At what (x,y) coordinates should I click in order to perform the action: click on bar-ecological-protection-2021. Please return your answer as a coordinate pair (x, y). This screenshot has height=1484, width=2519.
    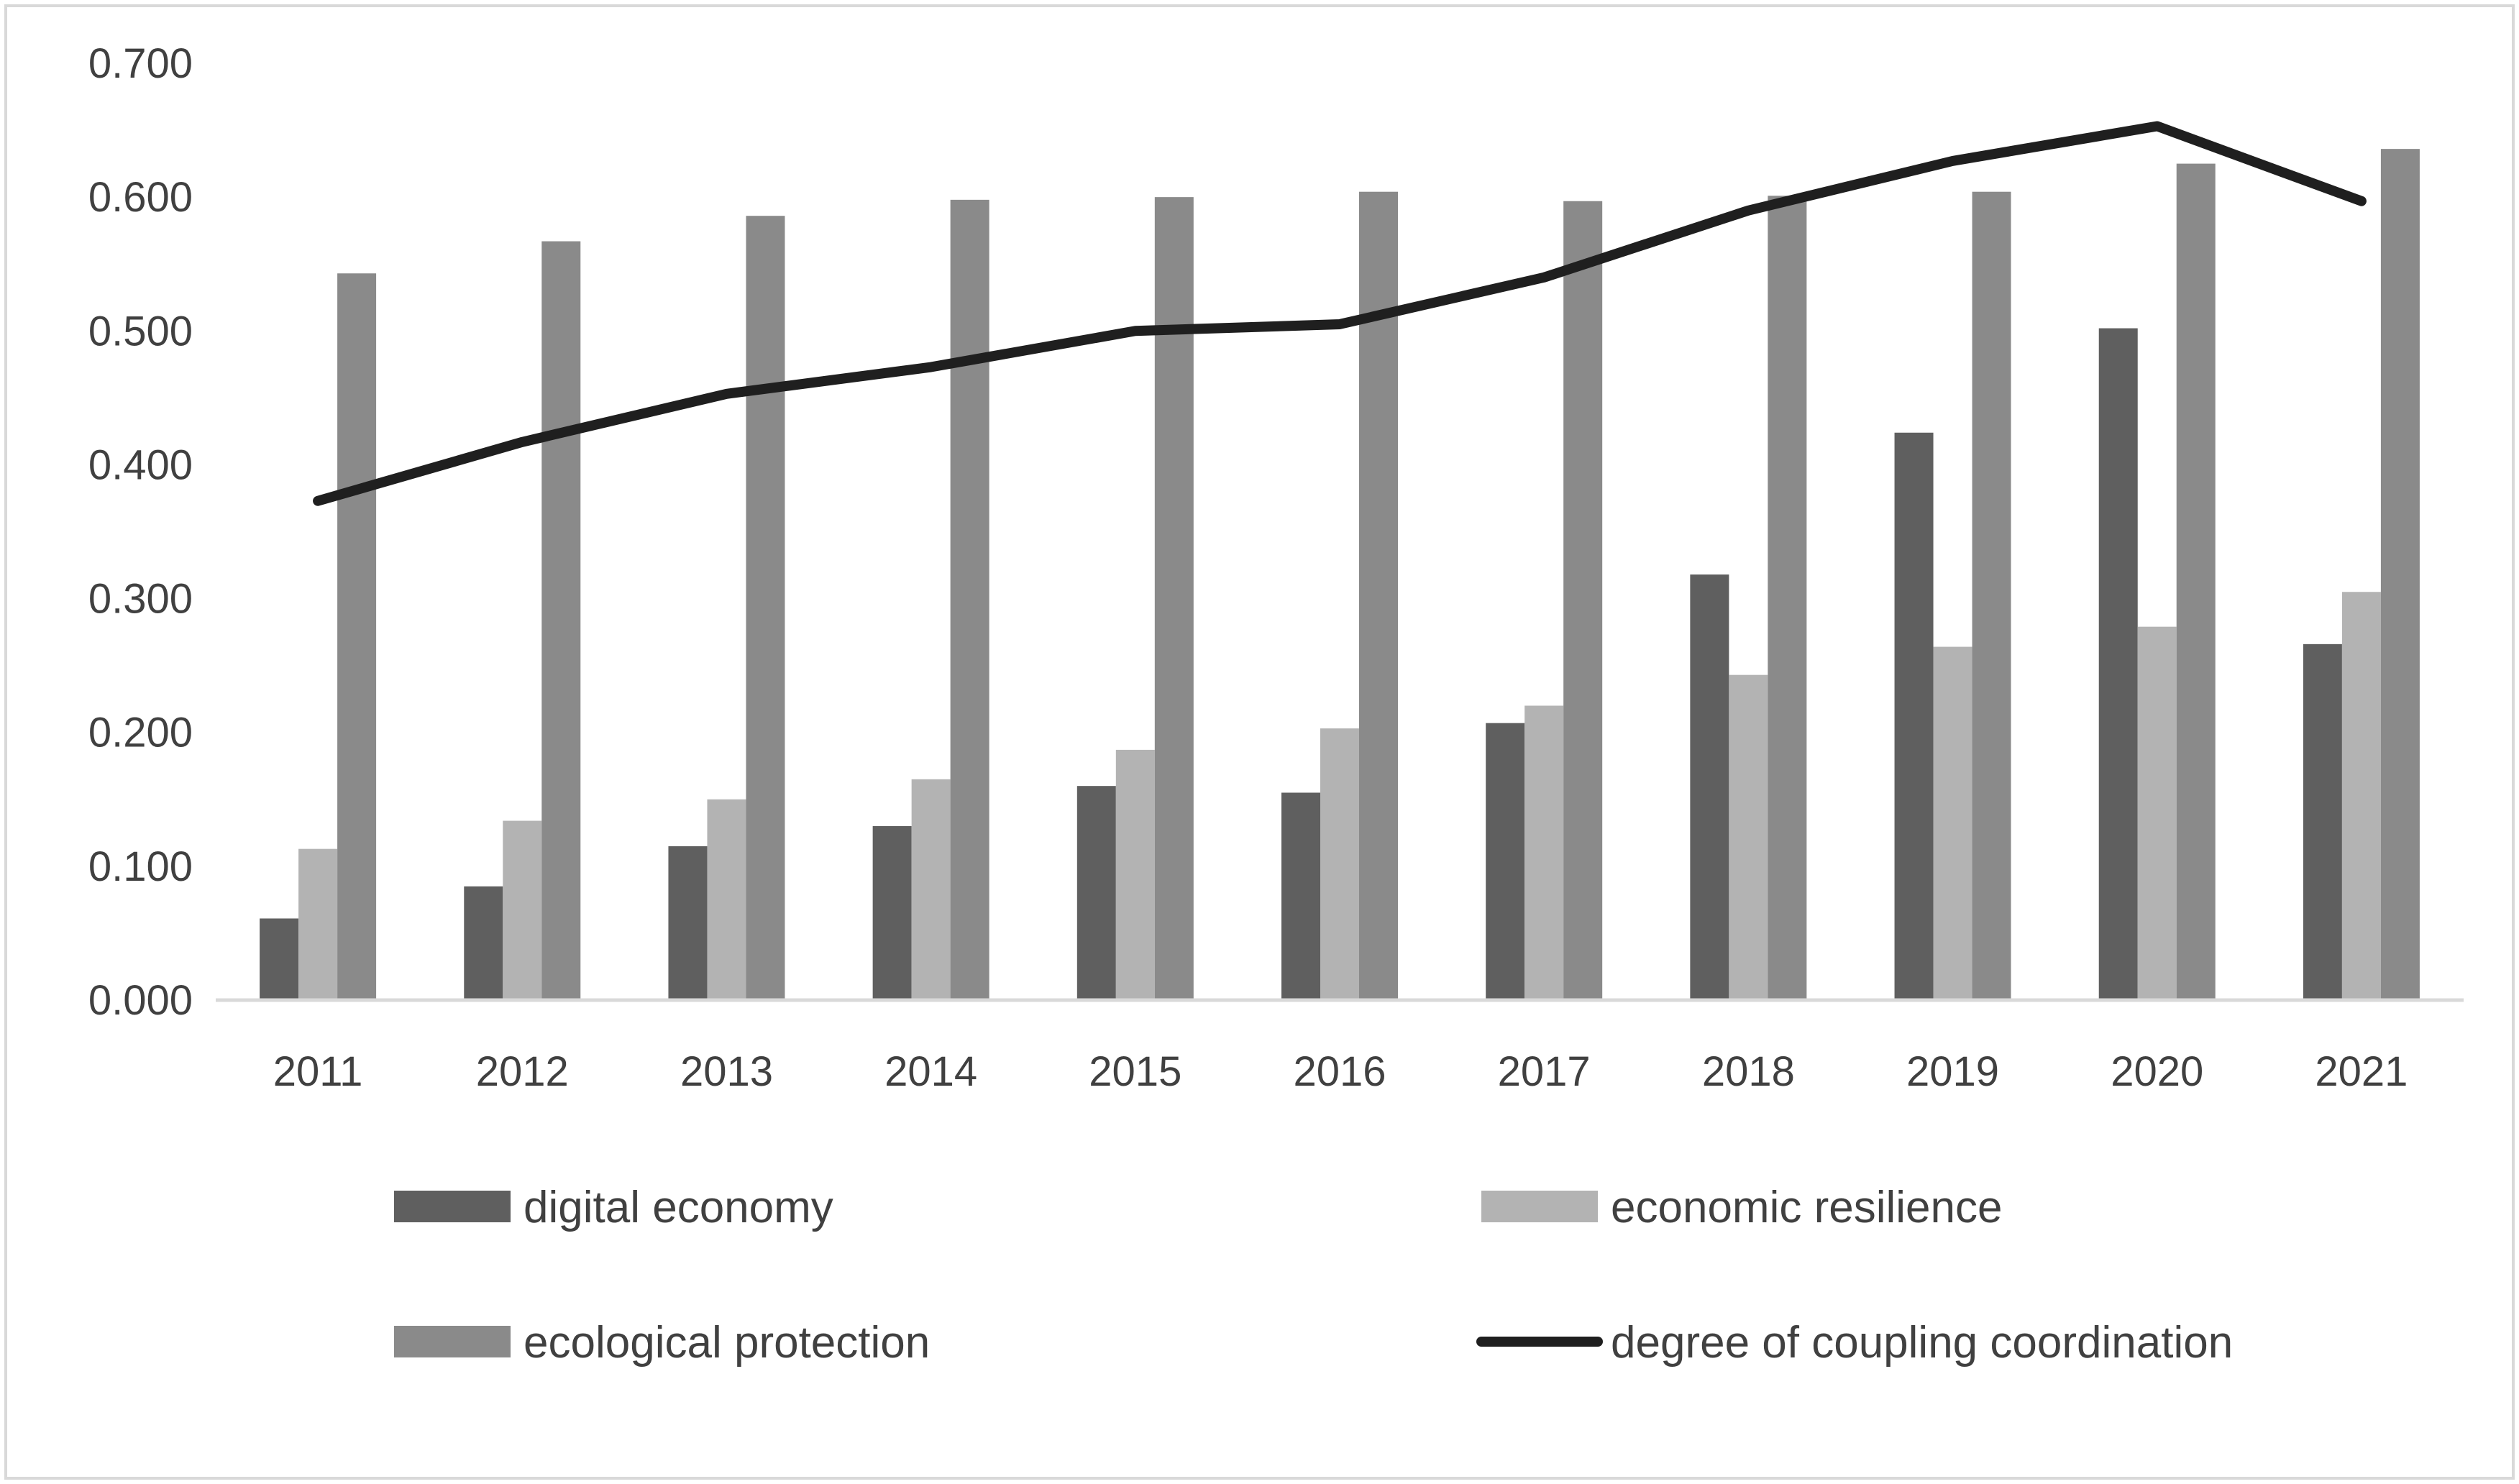
    Looking at the image, I should click on (2400, 574).